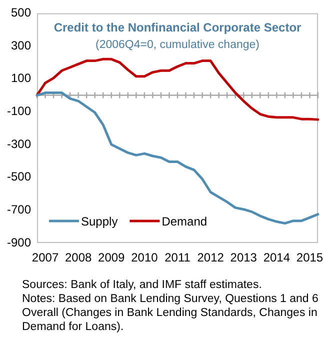 The image size is (336, 356). I want to click on x-tick-label: 2007, so click(45, 257).